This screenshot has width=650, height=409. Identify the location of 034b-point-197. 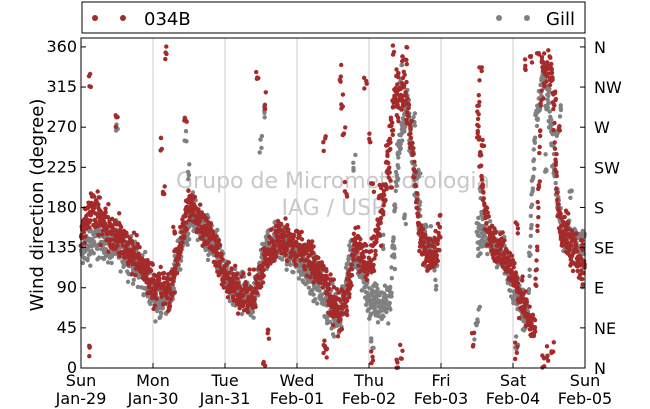
(128, 264).